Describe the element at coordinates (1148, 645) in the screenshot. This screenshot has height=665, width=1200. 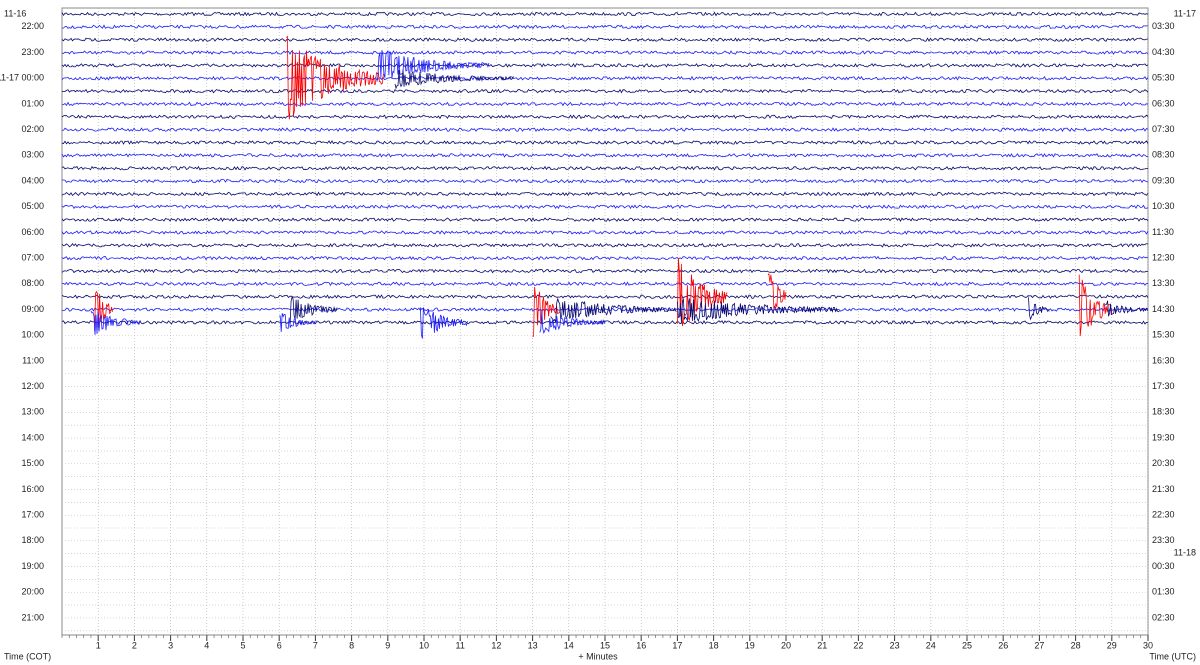
I see `x-tick-label: 30` at that location.